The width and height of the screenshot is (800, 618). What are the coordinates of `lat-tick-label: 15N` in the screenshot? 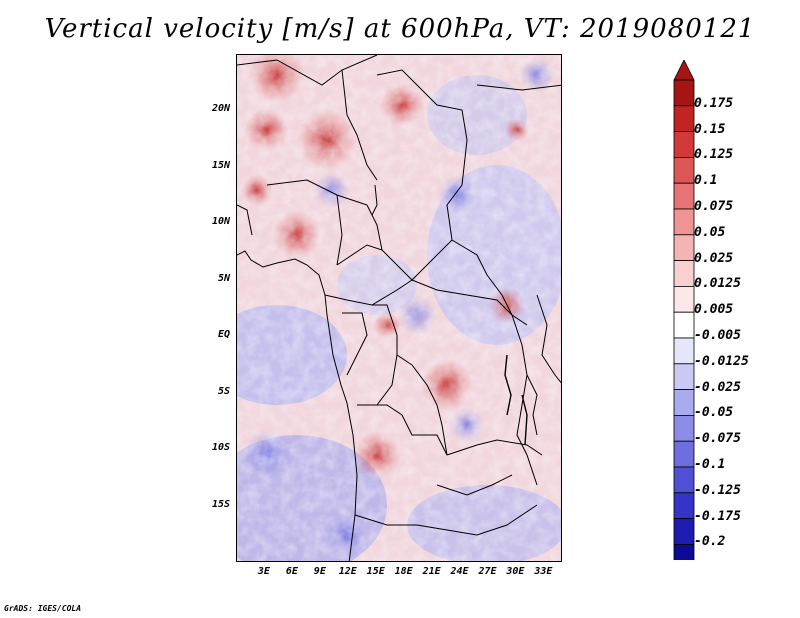 It's located at (220, 165).